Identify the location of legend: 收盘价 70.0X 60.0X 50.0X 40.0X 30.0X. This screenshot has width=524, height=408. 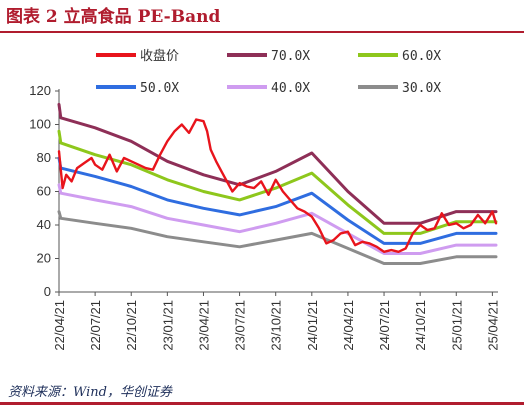
(268, 72).